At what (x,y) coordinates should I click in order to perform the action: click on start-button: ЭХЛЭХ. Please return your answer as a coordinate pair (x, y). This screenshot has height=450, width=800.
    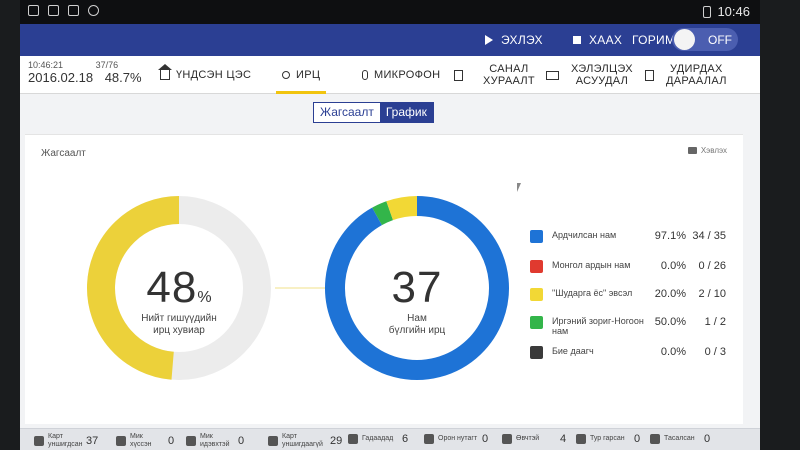
    Looking at the image, I should click on (514, 40).